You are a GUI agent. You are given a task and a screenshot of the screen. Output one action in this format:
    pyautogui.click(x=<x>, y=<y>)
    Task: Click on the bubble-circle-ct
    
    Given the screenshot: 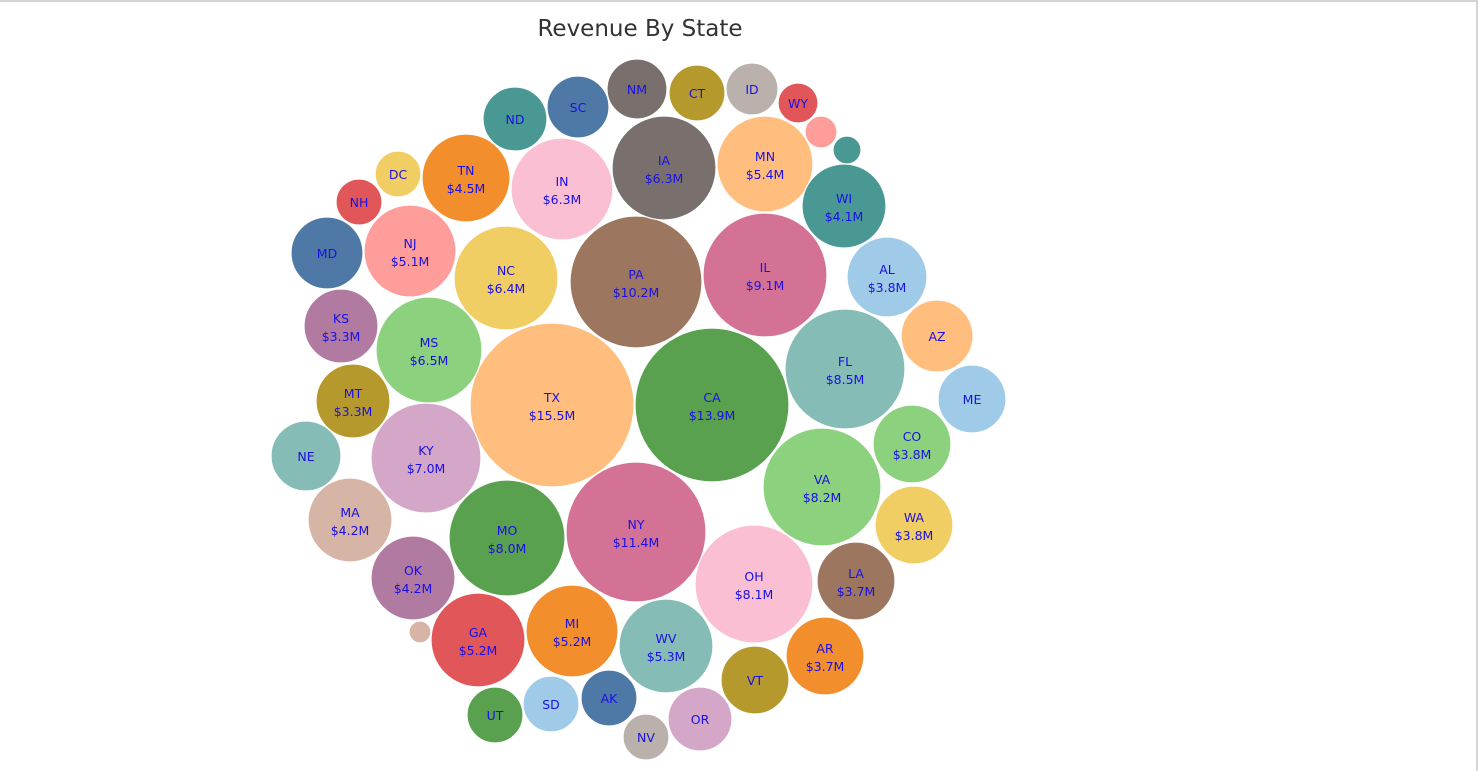 What is the action you would take?
    pyautogui.click(x=697, y=93)
    